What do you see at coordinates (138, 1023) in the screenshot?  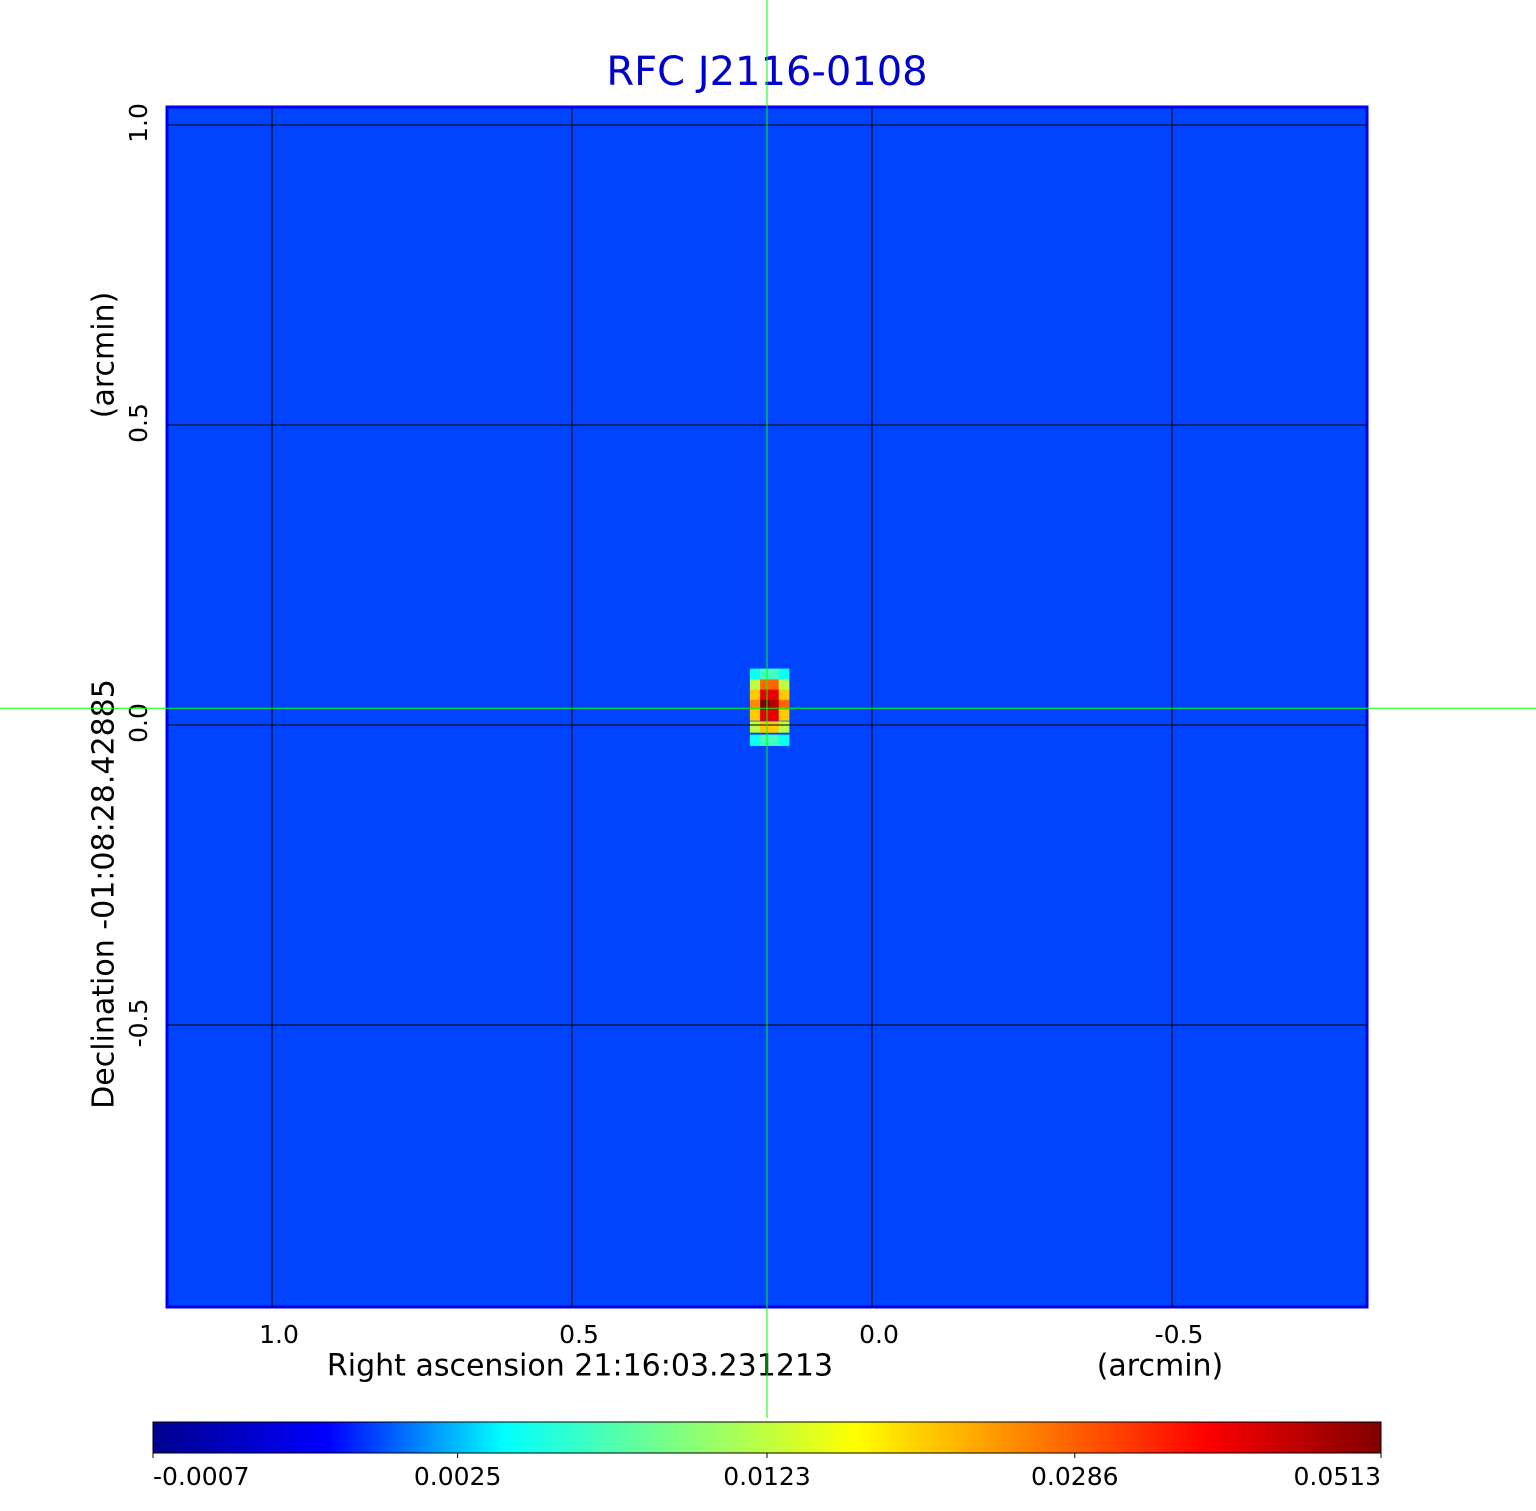 I see `y-tick-label: -0.5` at bounding box center [138, 1023].